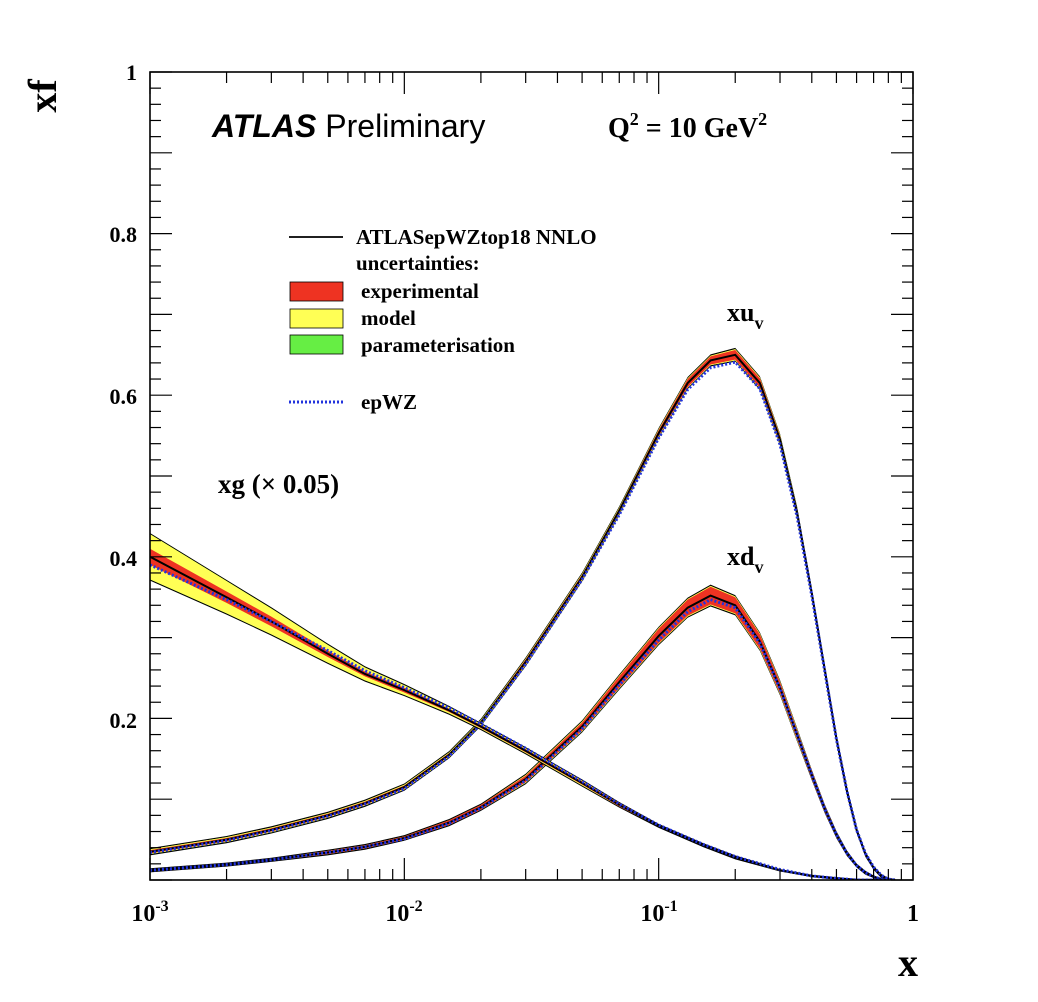 This screenshot has height=1002, width=1038. I want to click on scale-label: Q2 = 10 GeV2, so click(687, 126).